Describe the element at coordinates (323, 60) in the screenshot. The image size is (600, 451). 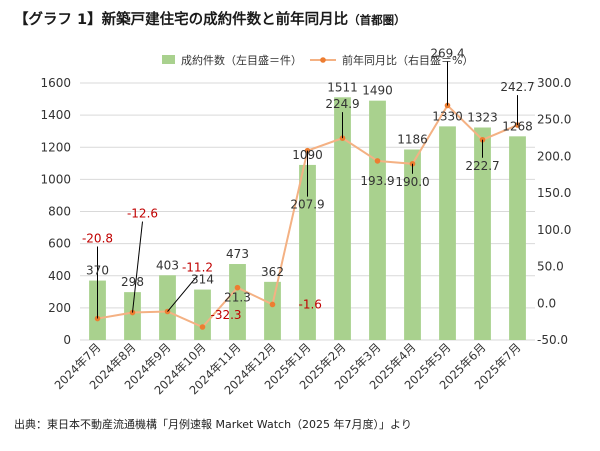
I see `legend-line-marker` at that location.